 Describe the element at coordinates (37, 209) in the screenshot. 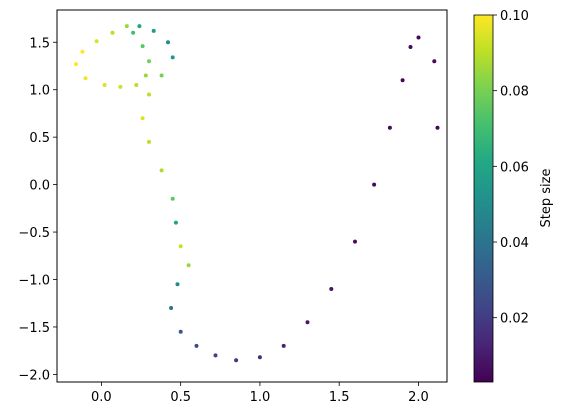

I see `y-axis: −2.0 −1.5 −1.0 −0.5 0.0 0.5 1.0 1.5` at that location.